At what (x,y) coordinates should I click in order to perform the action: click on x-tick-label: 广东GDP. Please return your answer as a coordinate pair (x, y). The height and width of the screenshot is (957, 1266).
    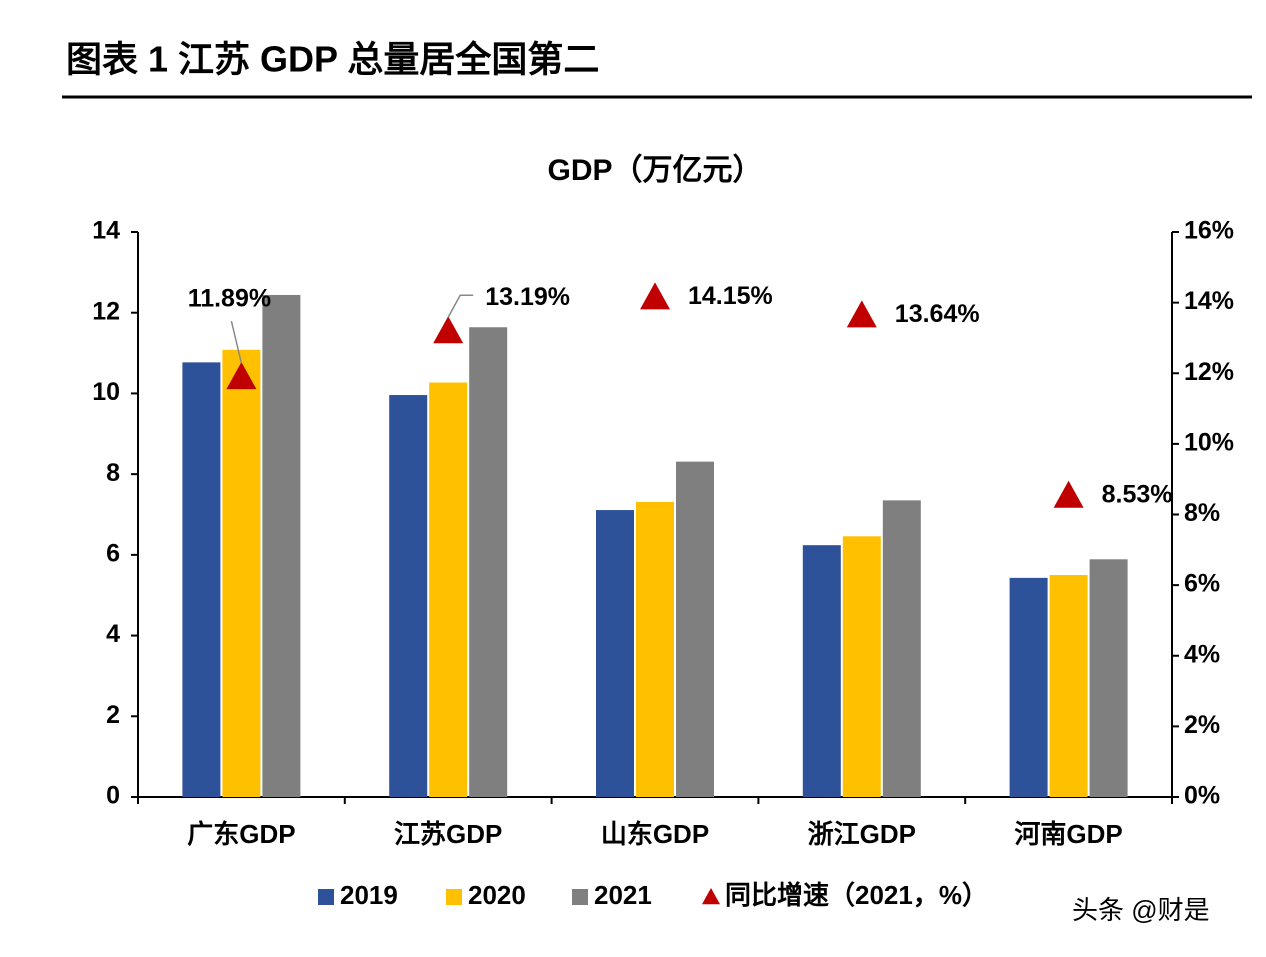
    Looking at the image, I should click on (241, 834).